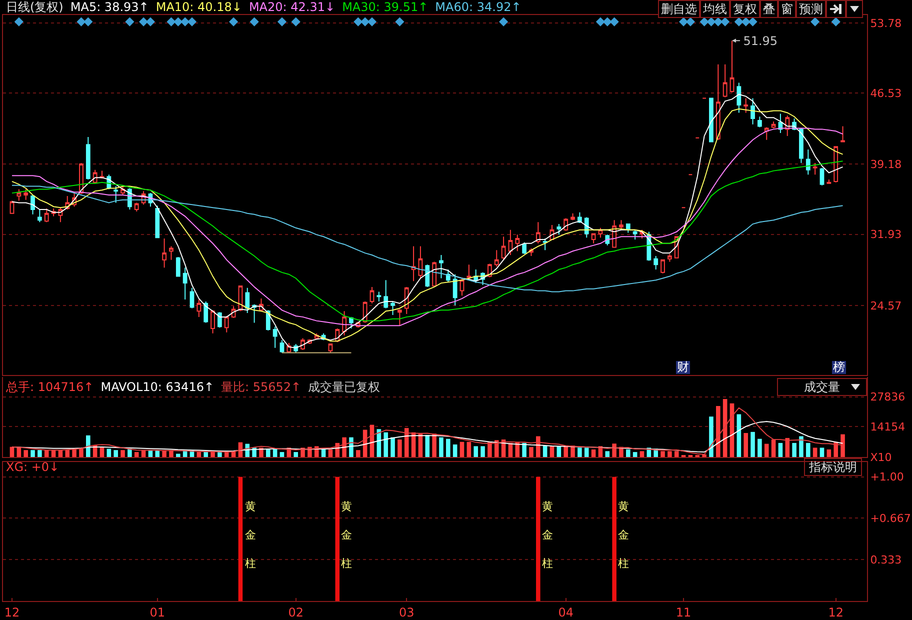 Image resolution: width=912 pixels, height=620 pixels. I want to click on y-tick-label: +1.00, so click(887, 477).